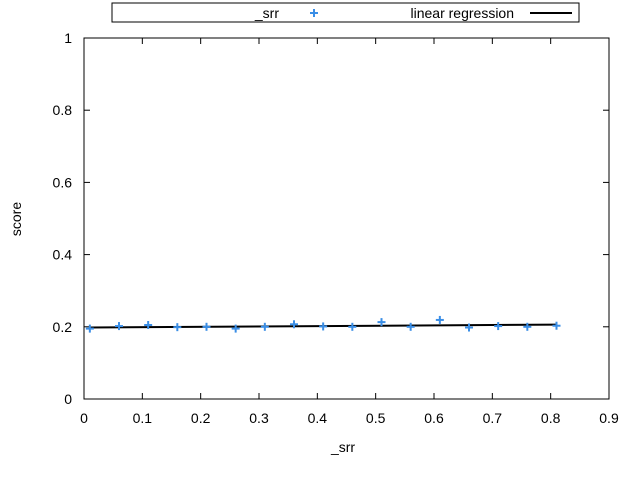 This screenshot has width=640, height=480. What do you see at coordinates (63, 327) in the screenshot?
I see `y-tick-label: 0.2` at bounding box center [63, 327].